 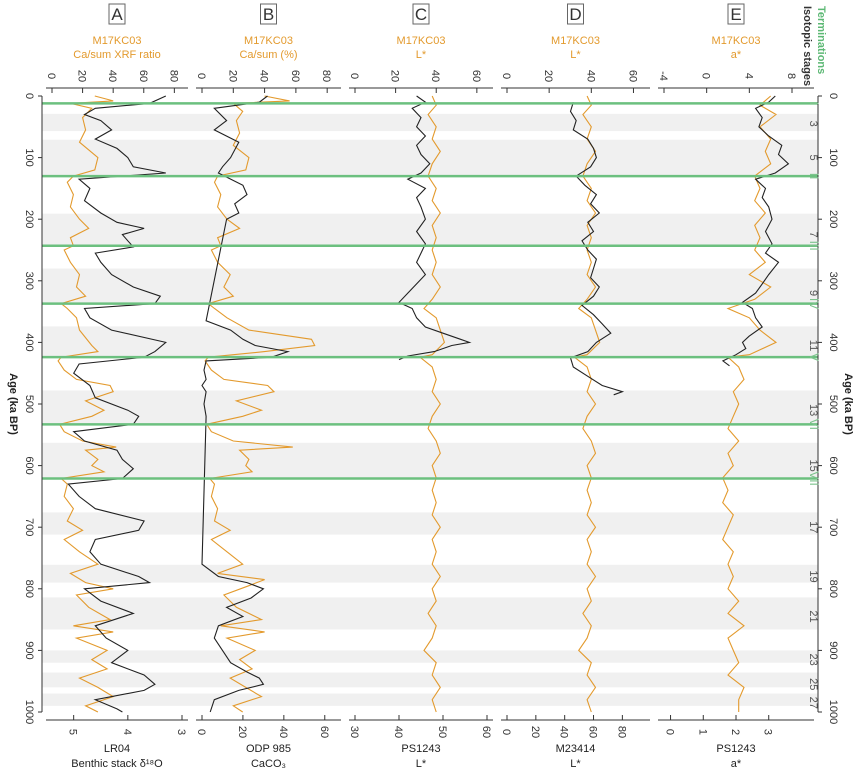 I want to click on panel-E-bottom-tick-label-2: 2, so click(x=735, y=732).